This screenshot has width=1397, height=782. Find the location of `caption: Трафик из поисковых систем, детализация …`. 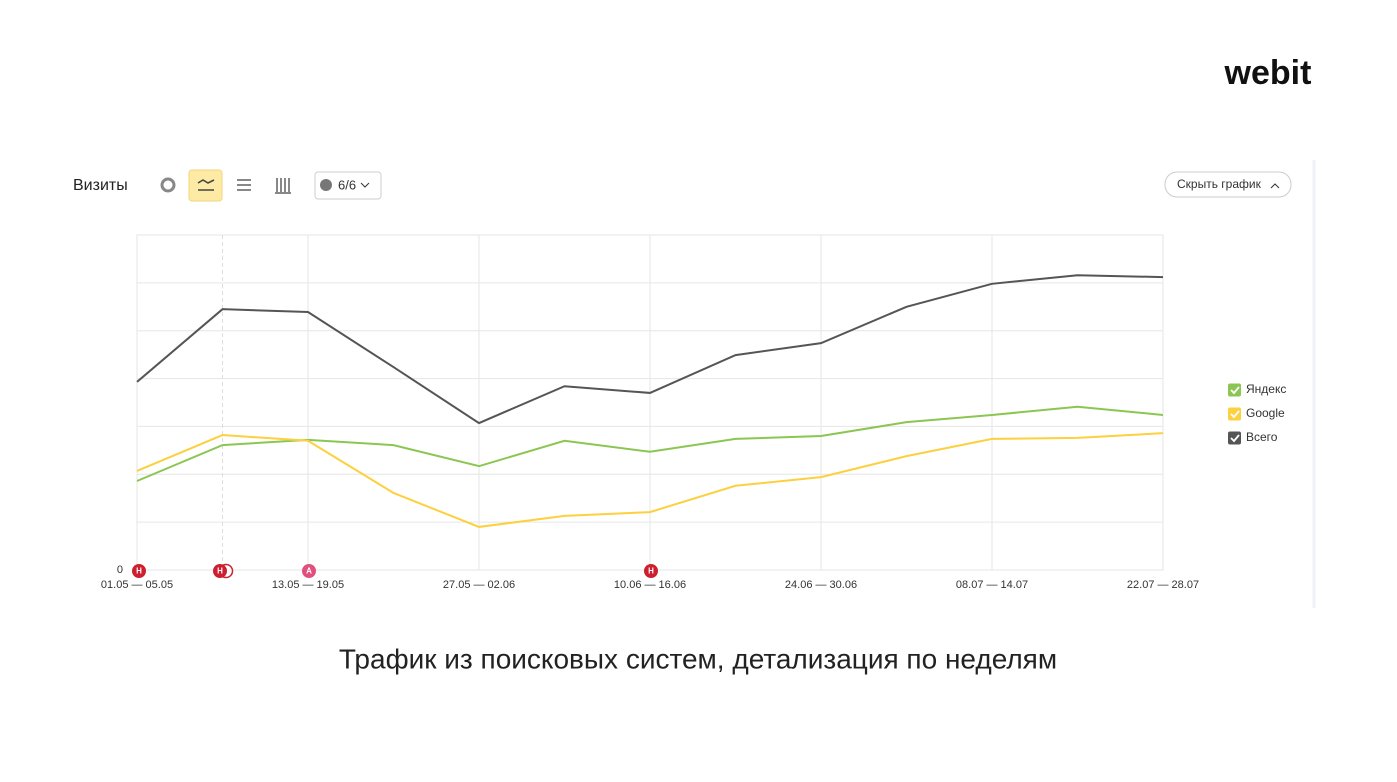

caption: Трафик из поисковых систем, детализация … is located at coordinates (698, 658).